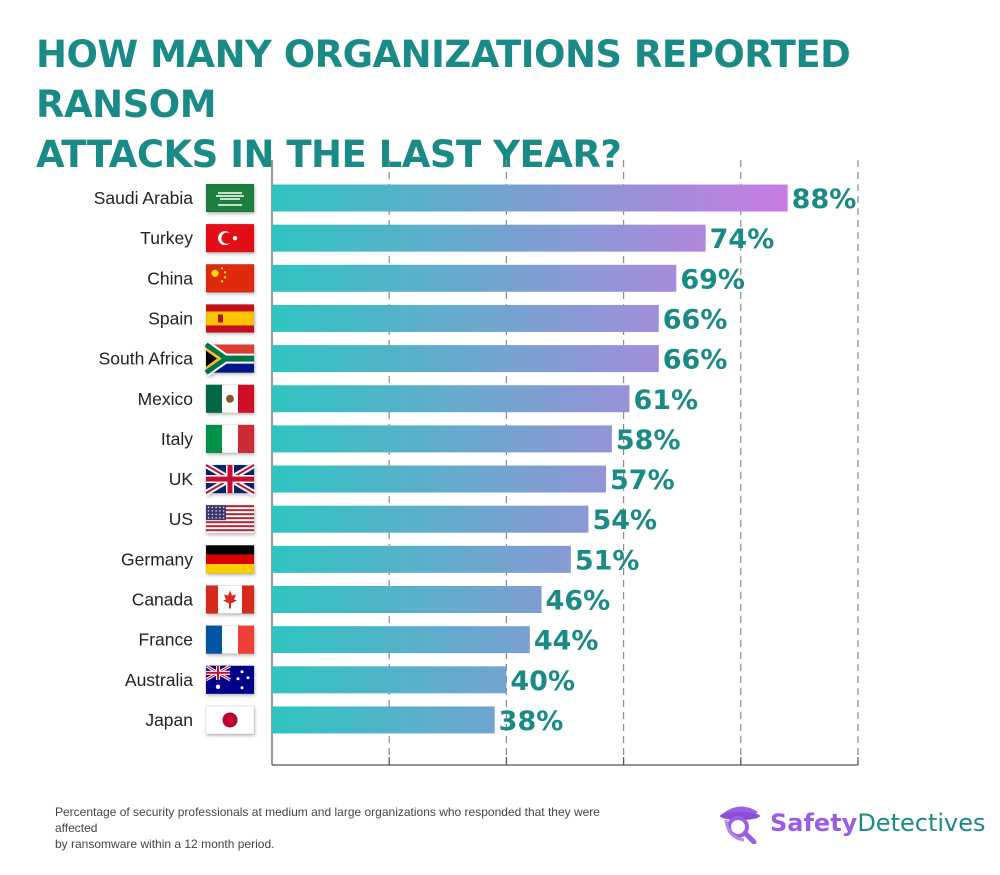 Image resolution: width=1000 pixels, height=875 pixels. Describe the element at coordinates (740, 825) in the screenshot. I see `detective-icon` at that location.